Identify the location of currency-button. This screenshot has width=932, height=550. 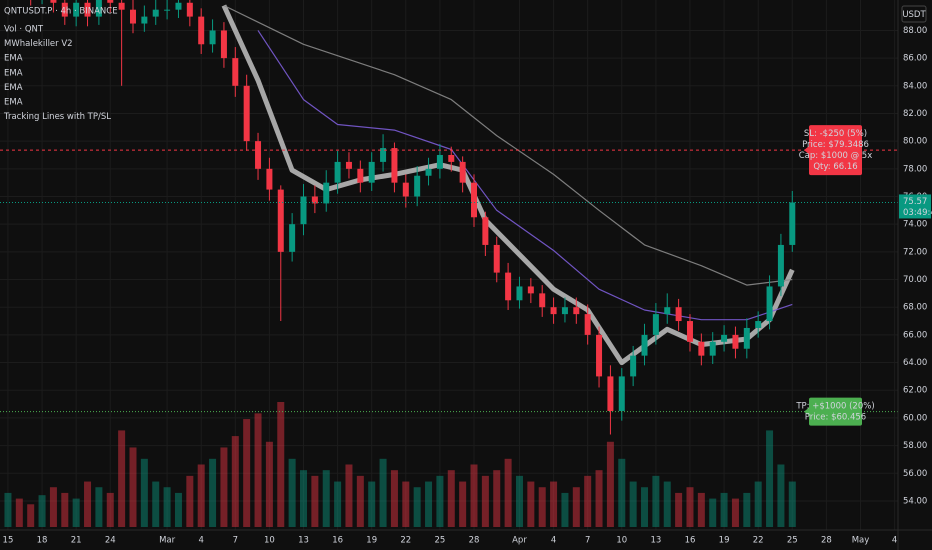
(914, 14).